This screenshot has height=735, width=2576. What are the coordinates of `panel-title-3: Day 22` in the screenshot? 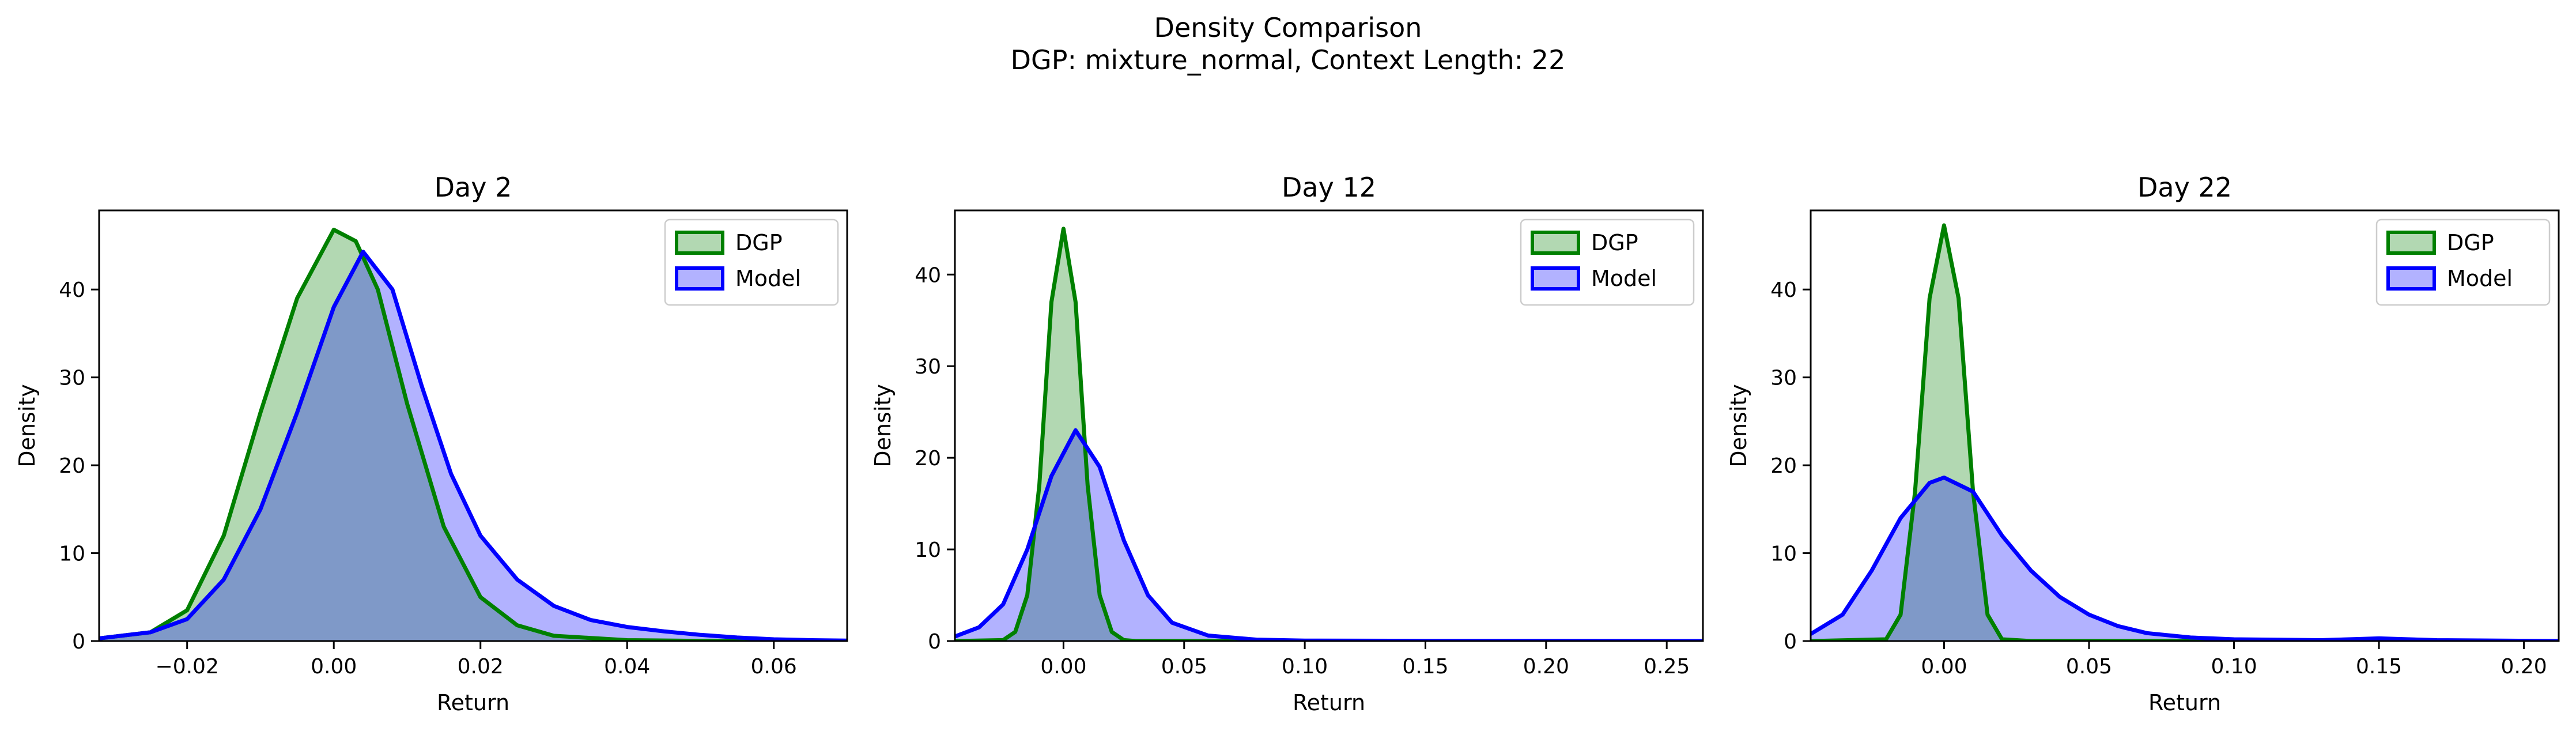 It's located at (2184, 187).